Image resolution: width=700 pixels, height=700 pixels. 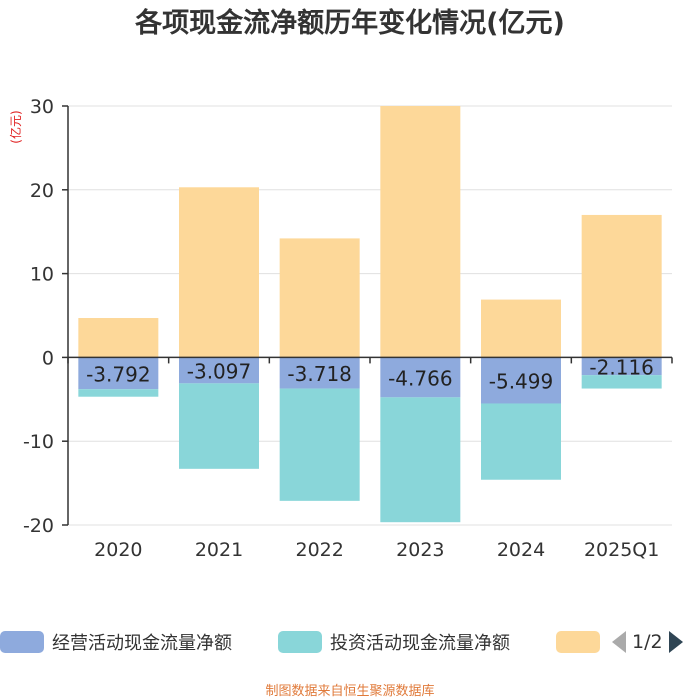 What do you see at coordinates (420, 550) in the screenshot?
I see `x-tick-label: 2023` at bounding box center [420, 550].